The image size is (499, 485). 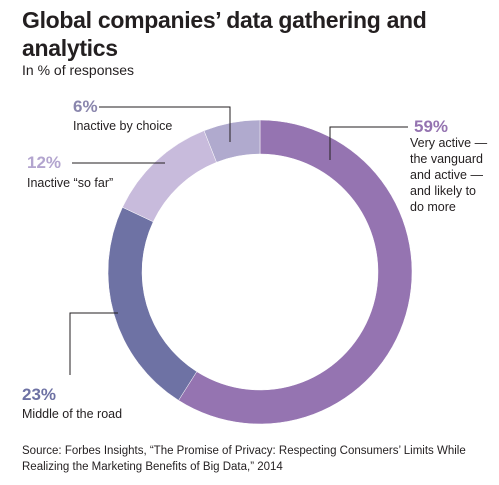 I want to click on leader-line-very-active, so click(x=368, y=143).